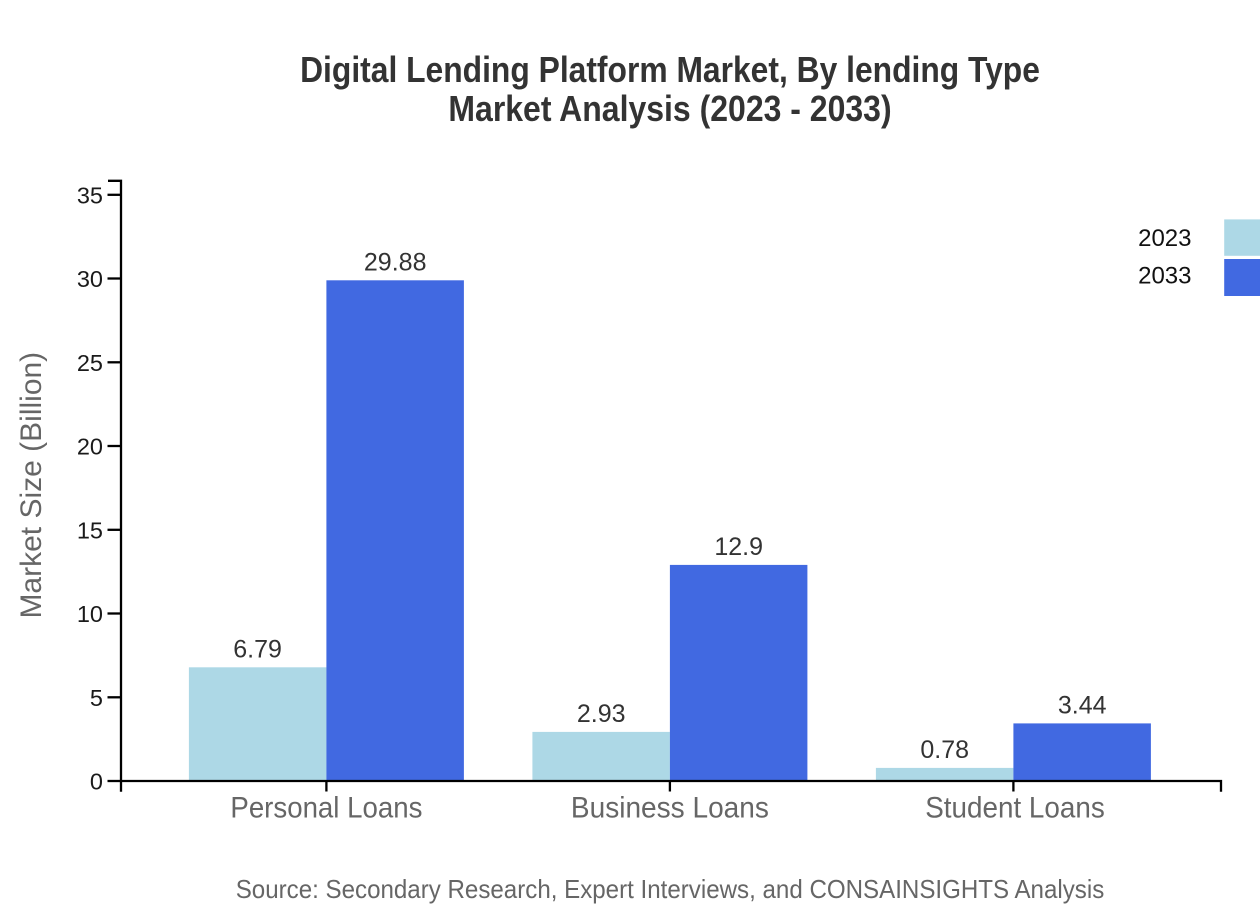 This screenshot has height=920, width=1260. Describe the element at coordinates (90, 530) in the screenshot. I see `svg-text: 15` at that location.